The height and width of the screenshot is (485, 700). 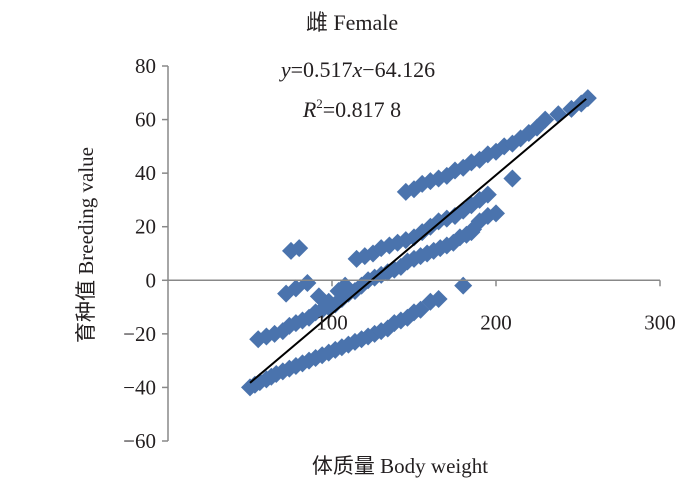 What do you see at coordinates (145, 253) in the screenshot?
I see `y-ticks: 80 60 40 20 0 −20 −40 −60` at bounding box center [145, 253].